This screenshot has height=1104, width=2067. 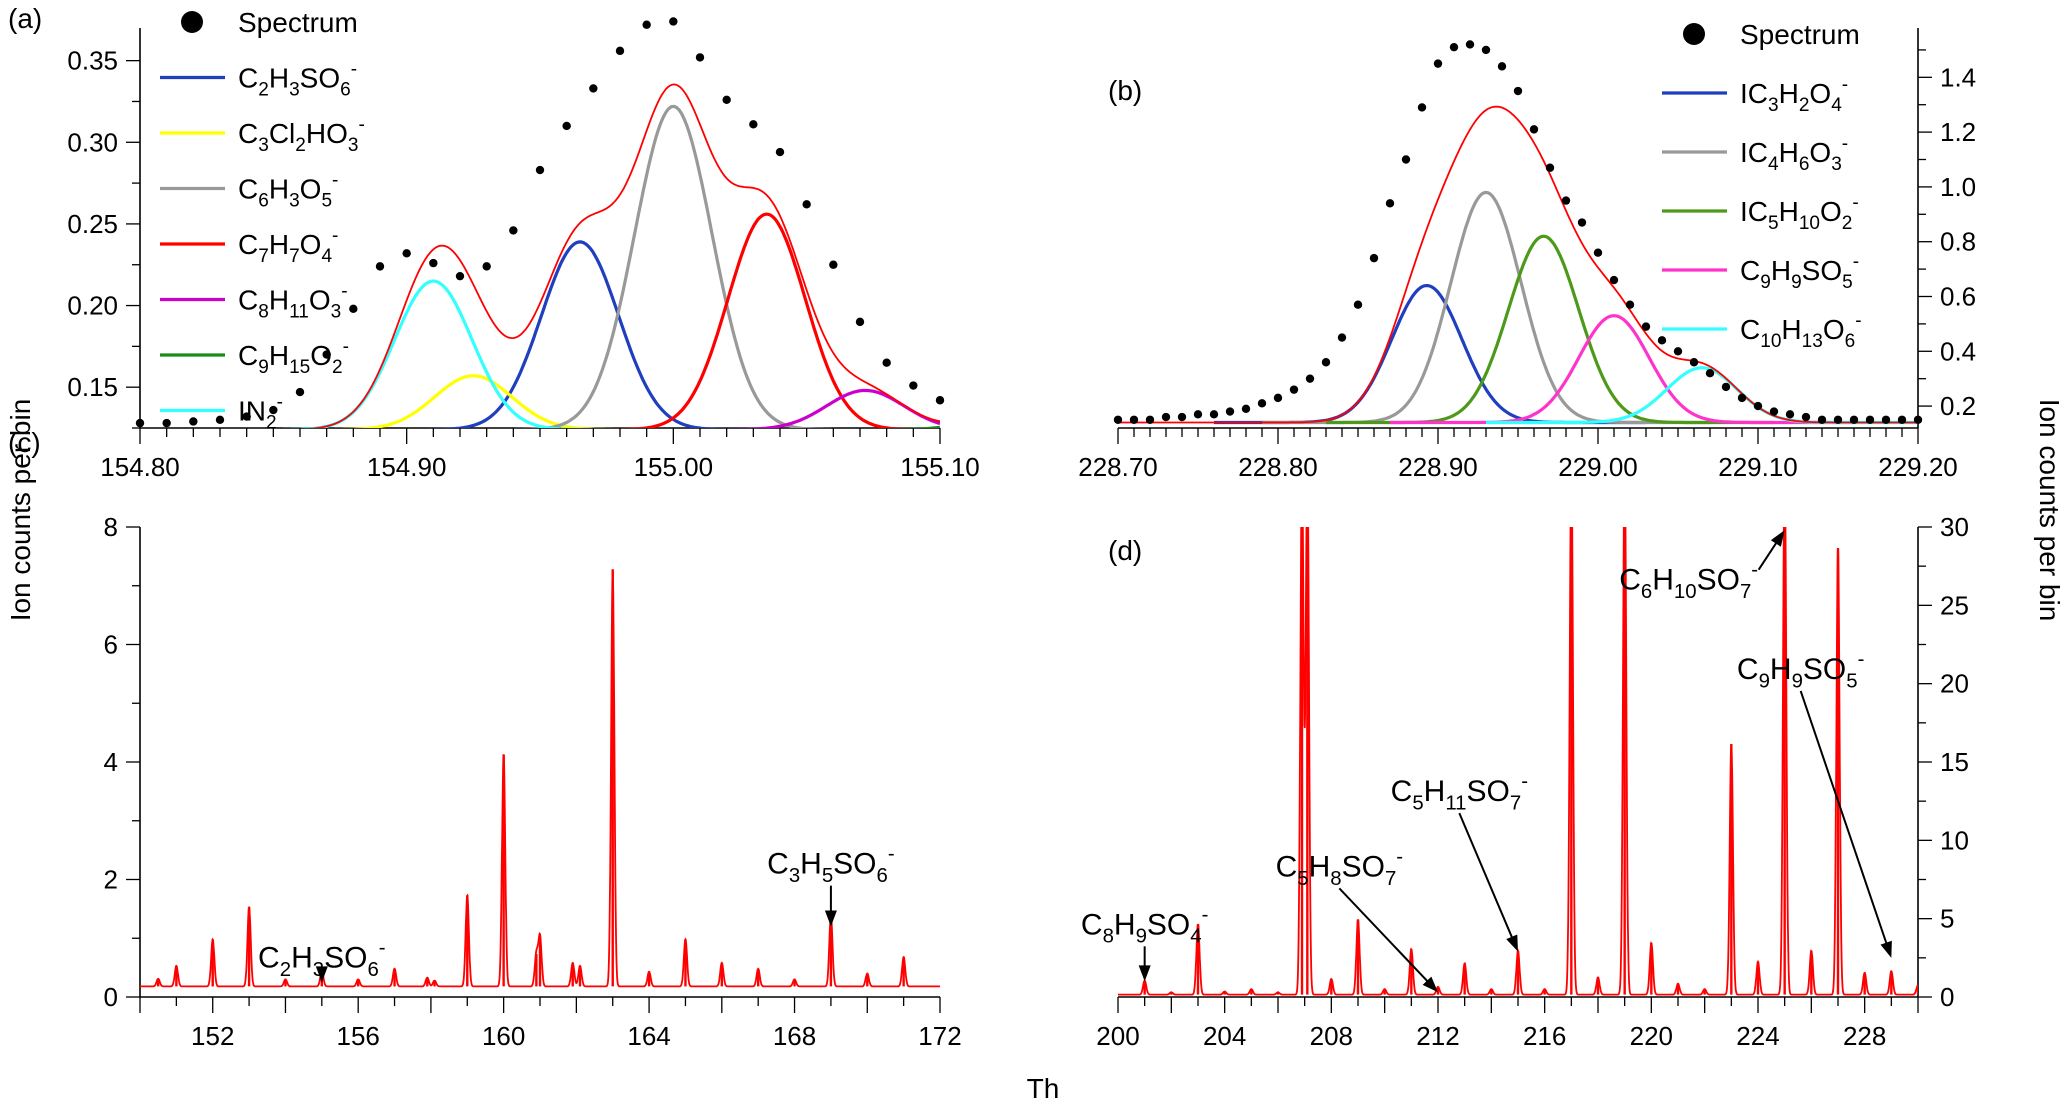 What do you see at coordinates (1958, 242) in the screenshot?
I see `y-tick-label-b: 0.8` at bounding box center [1958, 242].